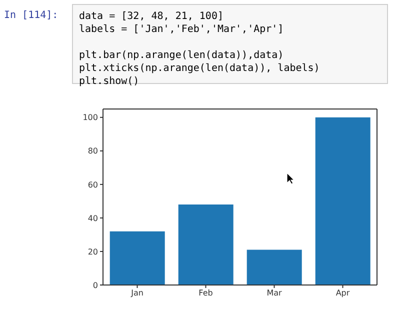 This screenshot has width=397, height=311. What do you see at coordinates (182, 55) in the screenshot?
I see `text: plt.bar(np.arange(len(data)),data)` at bounding box center [182, 55].